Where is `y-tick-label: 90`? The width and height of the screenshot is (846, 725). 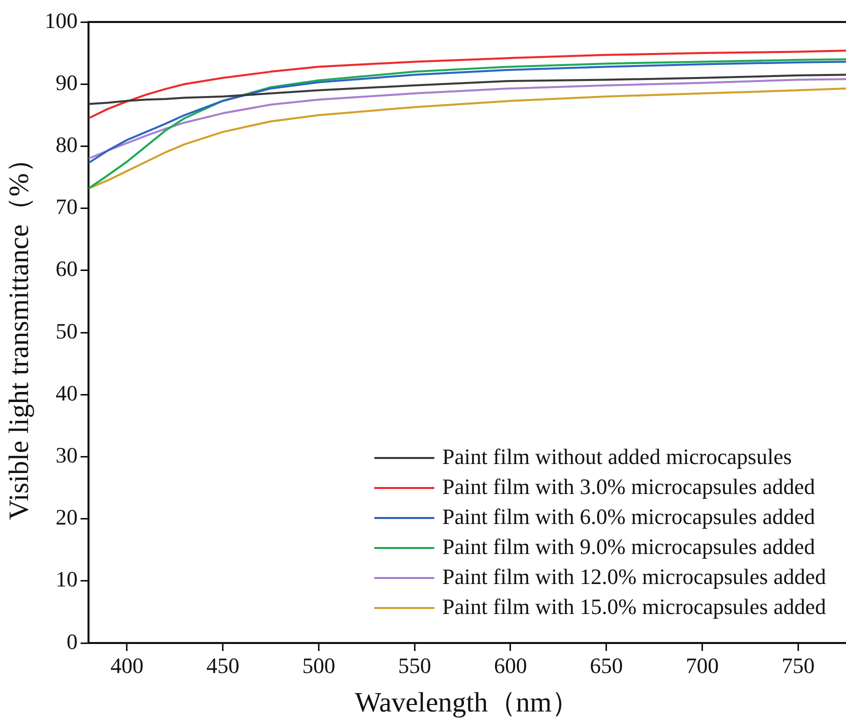
y-tick-label: 90 is located at coordinates (67, 82).